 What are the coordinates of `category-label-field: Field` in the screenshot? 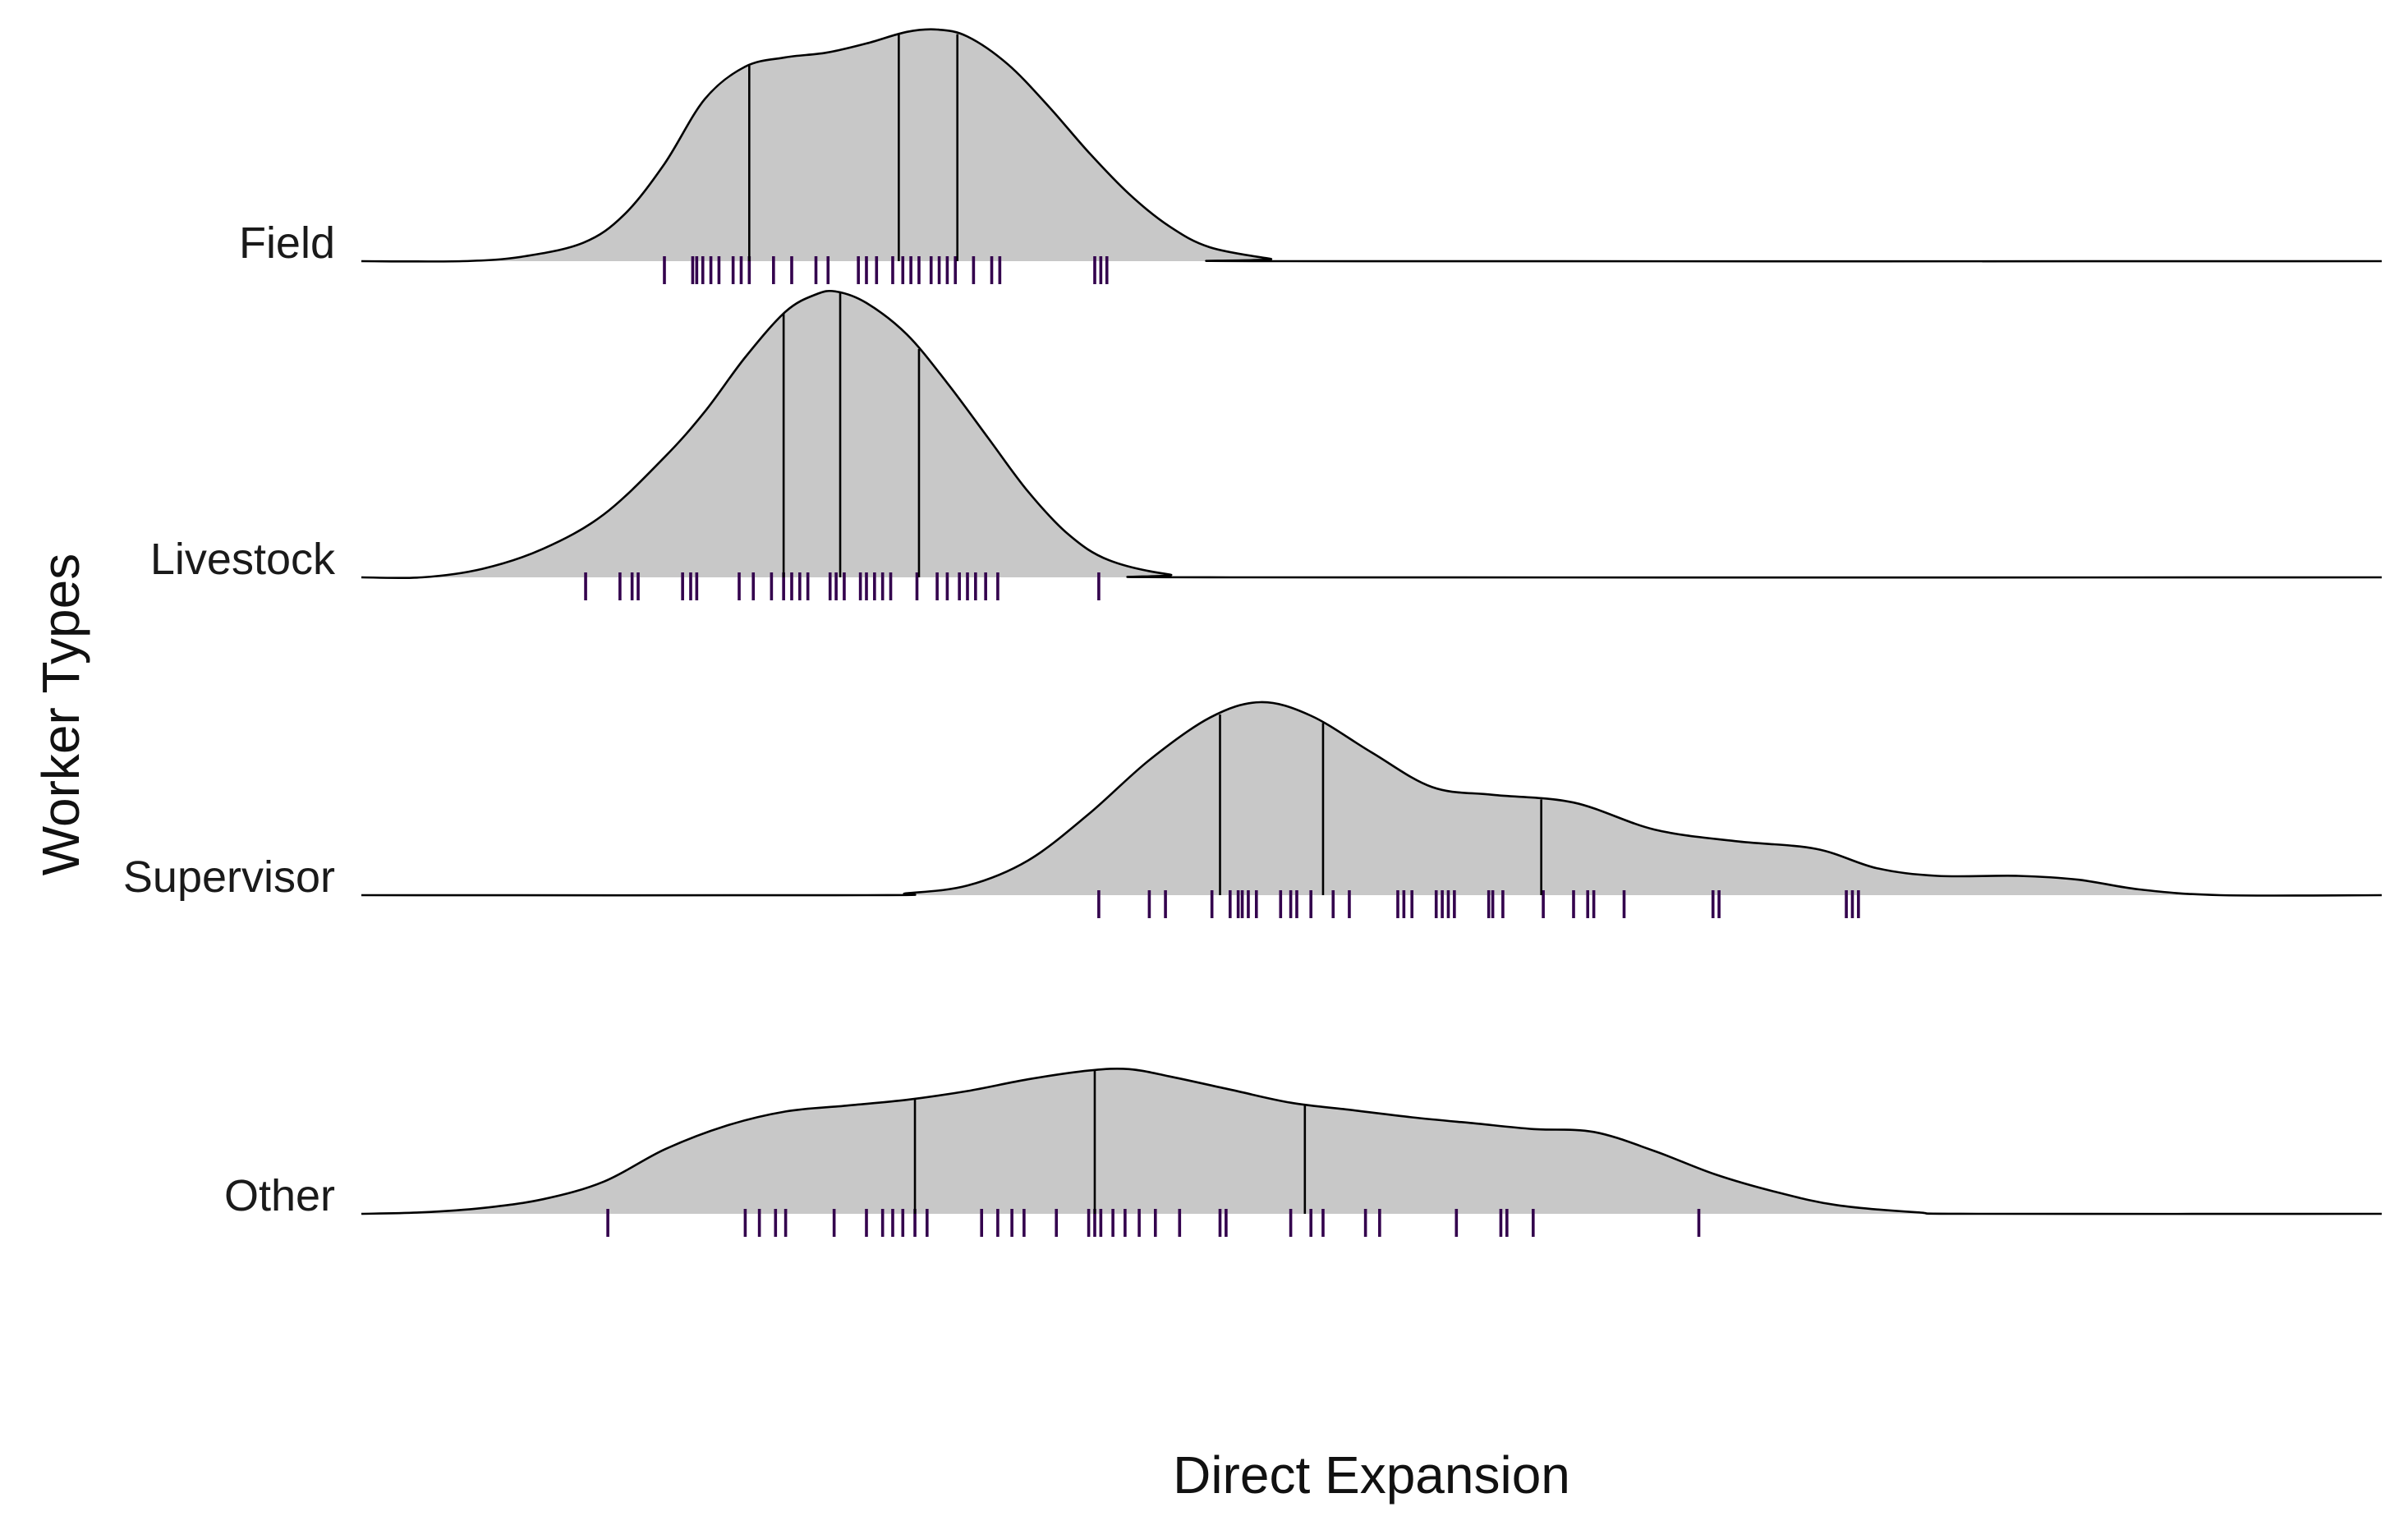 It's located at (287, 243).